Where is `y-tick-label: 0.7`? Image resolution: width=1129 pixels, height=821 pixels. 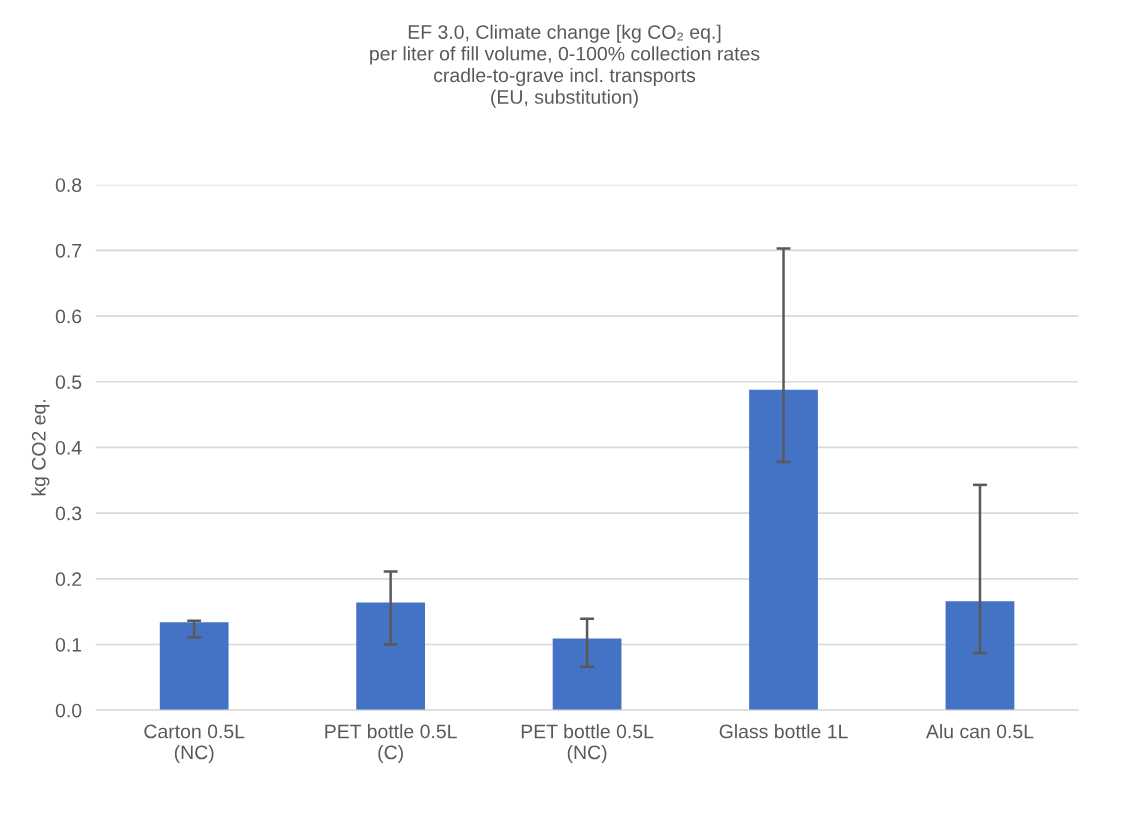
y-tick-label: 0.7 is located at coordinates (68, 250).